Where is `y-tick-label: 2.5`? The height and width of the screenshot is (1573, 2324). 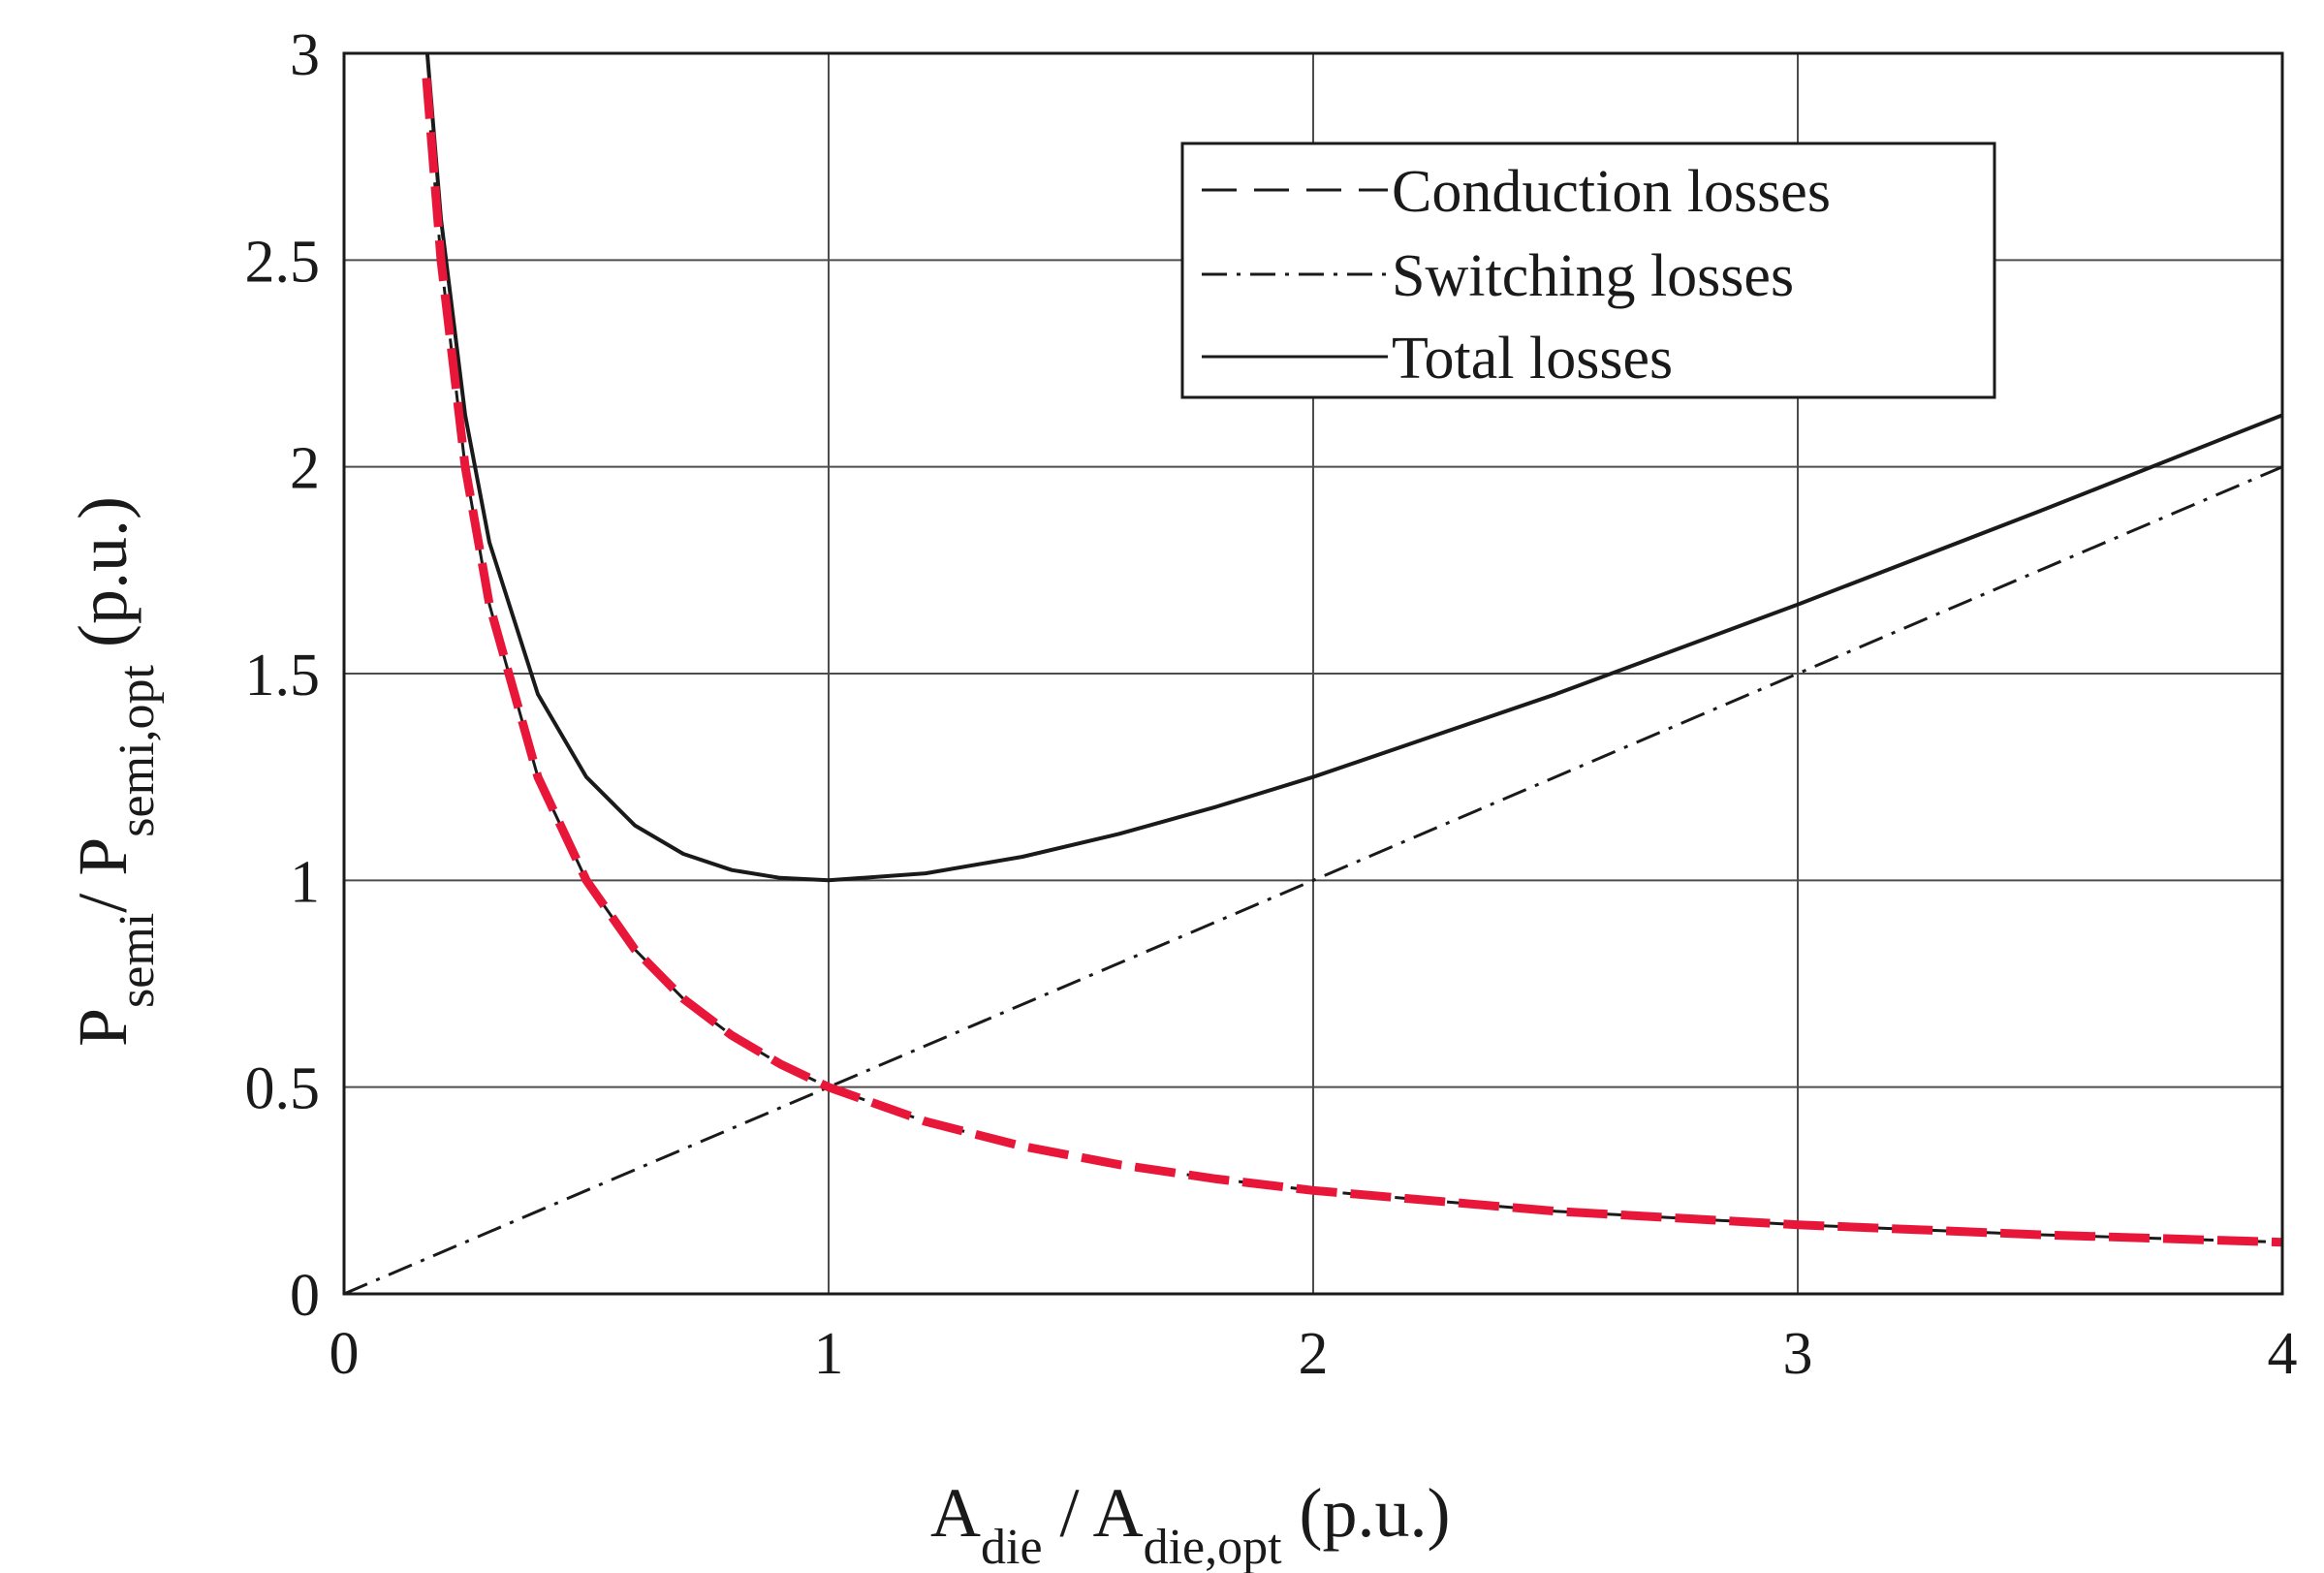
y-tick-label: 2.5 is located at coordinates (283, 262).